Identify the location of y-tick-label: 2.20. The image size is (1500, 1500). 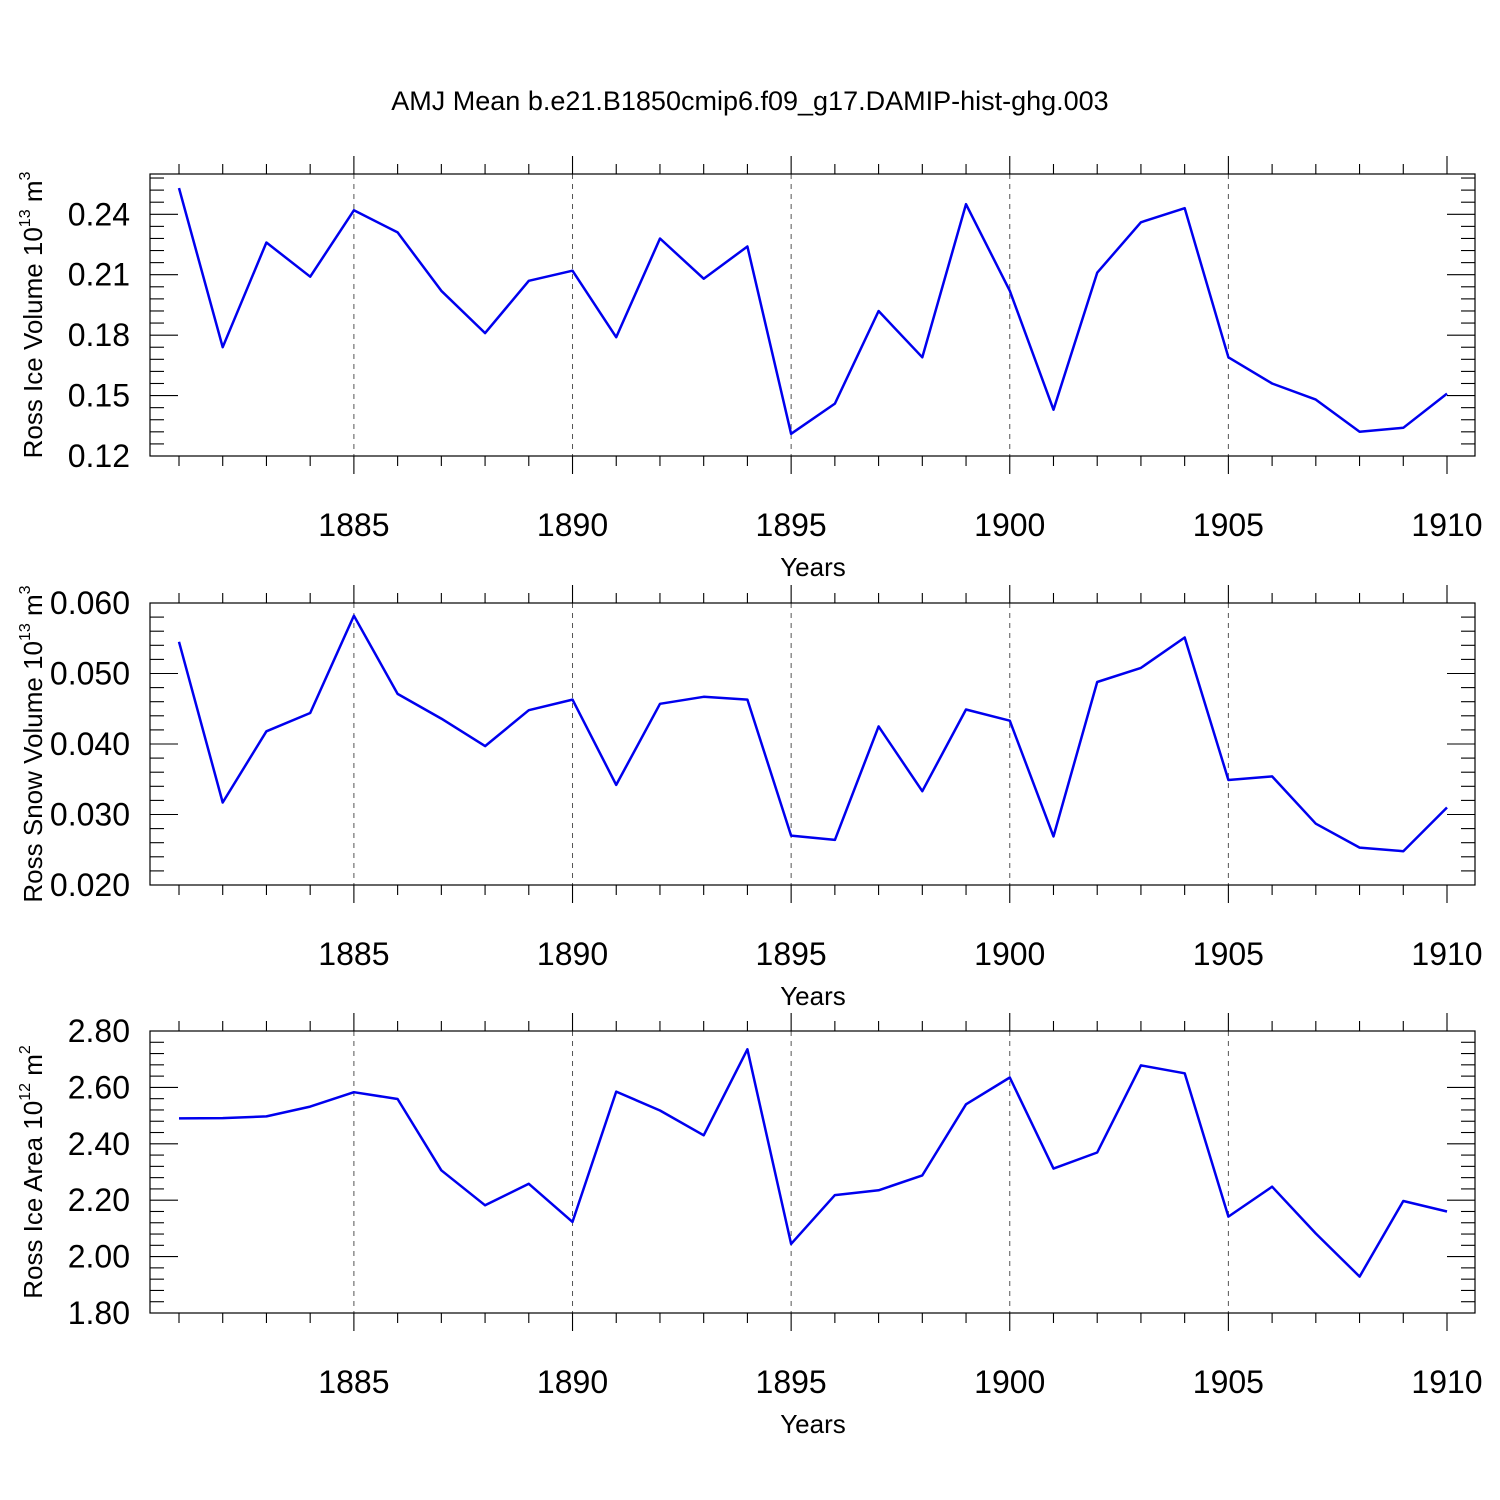
(99, 1200).